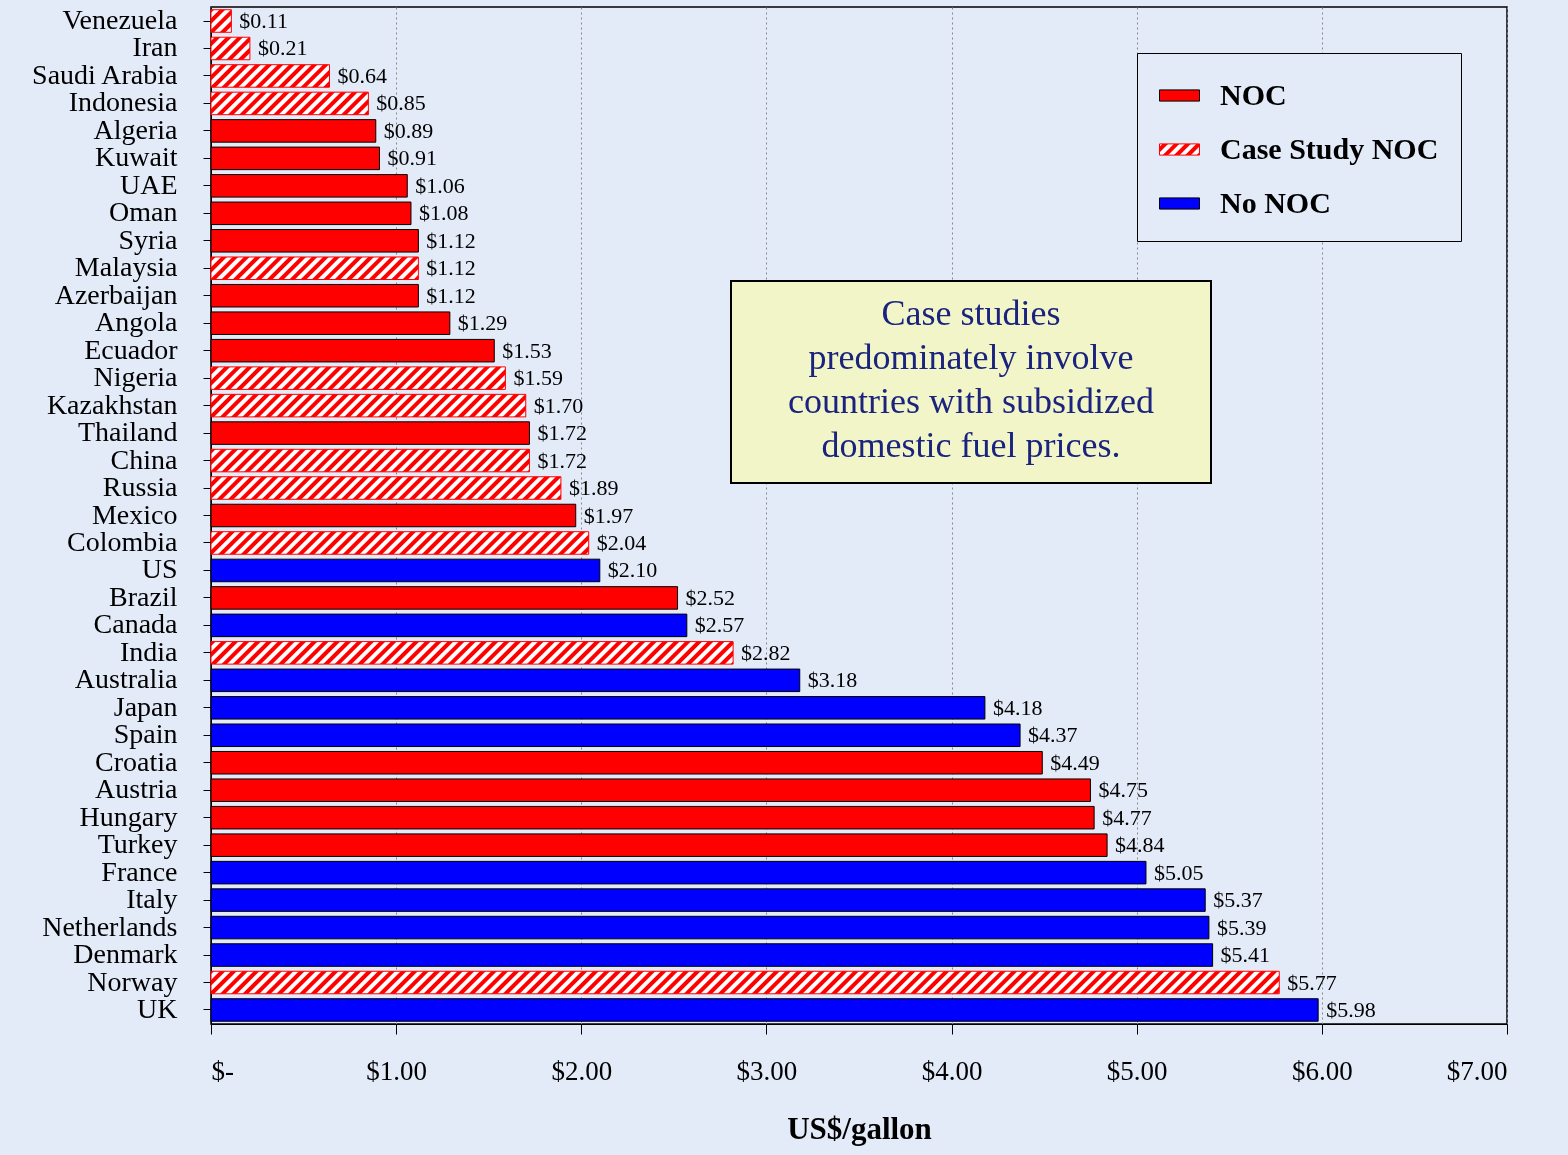 The image size is (1568, 1155). What do you see at coordinates (264, 21) in the screenshot?
I see `data-label: $0.11` at bounding box center [264, 21].